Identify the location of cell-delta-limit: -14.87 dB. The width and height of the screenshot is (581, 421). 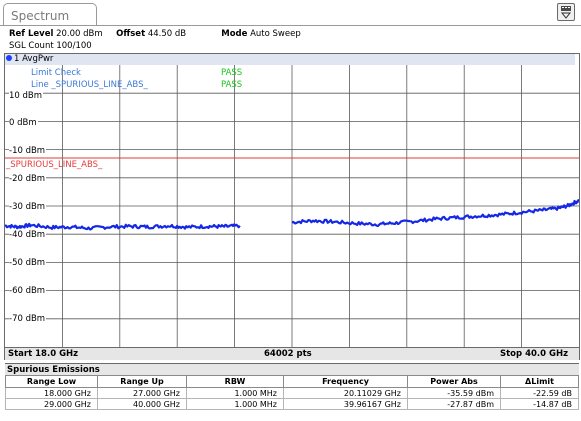
(539, 404).